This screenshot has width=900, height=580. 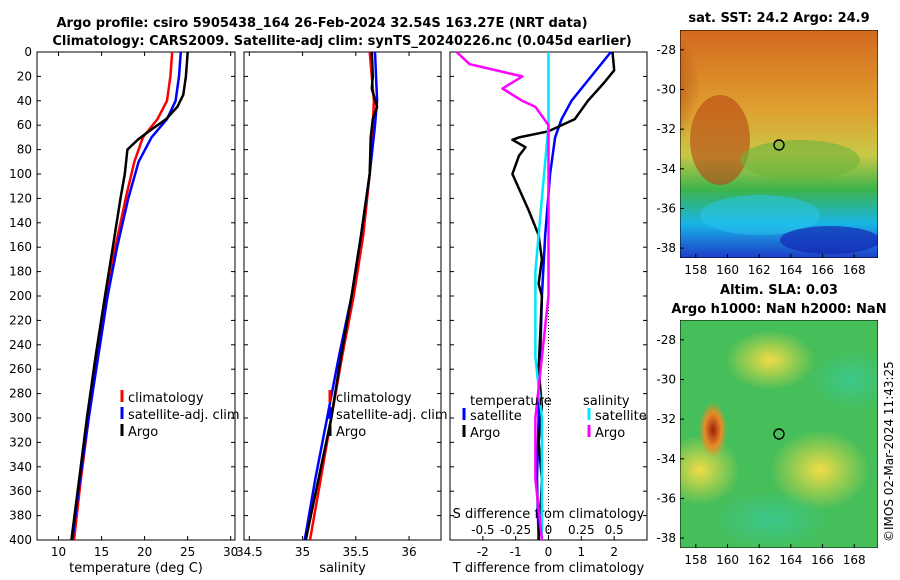 What do you see at coordinates (20, 247) in the screenshot?
I see `depth-tick-label: 160` at bounding box center [20, 247].